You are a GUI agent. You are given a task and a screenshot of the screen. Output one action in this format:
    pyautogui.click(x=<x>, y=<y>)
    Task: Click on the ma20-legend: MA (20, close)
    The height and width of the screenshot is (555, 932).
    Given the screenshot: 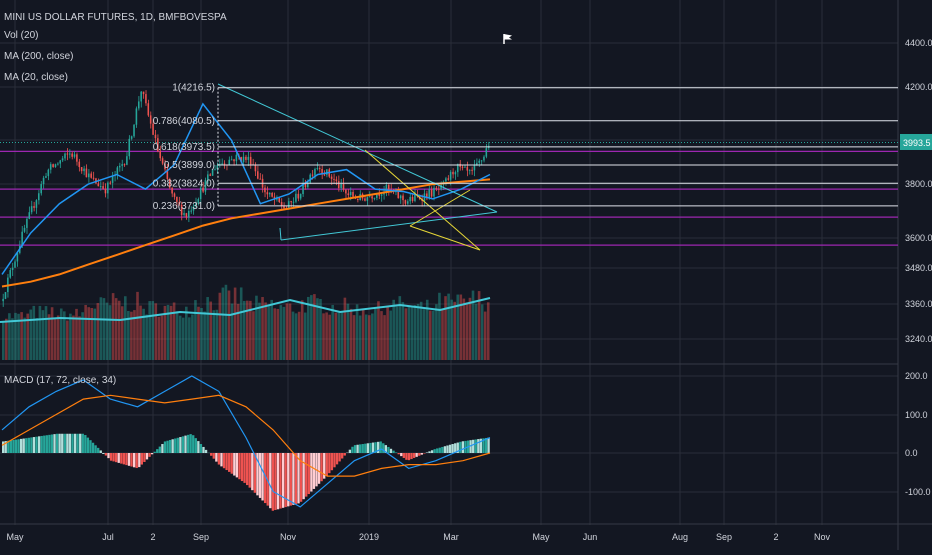 What is the action you would take?
    pyautogui.click(x=36, y=78)
    